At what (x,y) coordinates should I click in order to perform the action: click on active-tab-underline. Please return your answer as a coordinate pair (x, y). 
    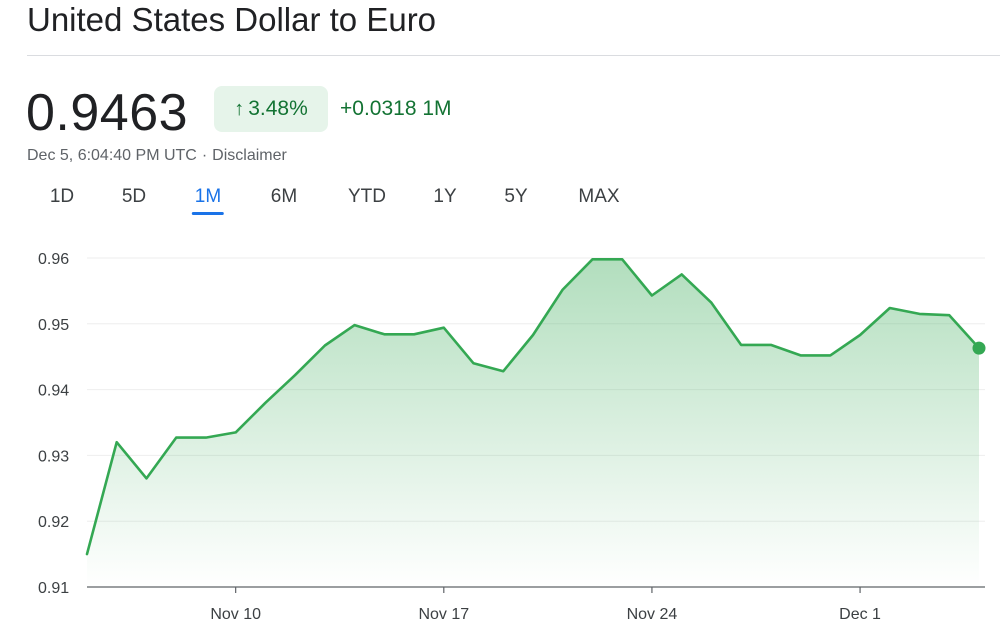
    Looking at the image, I should click on (208, 213).